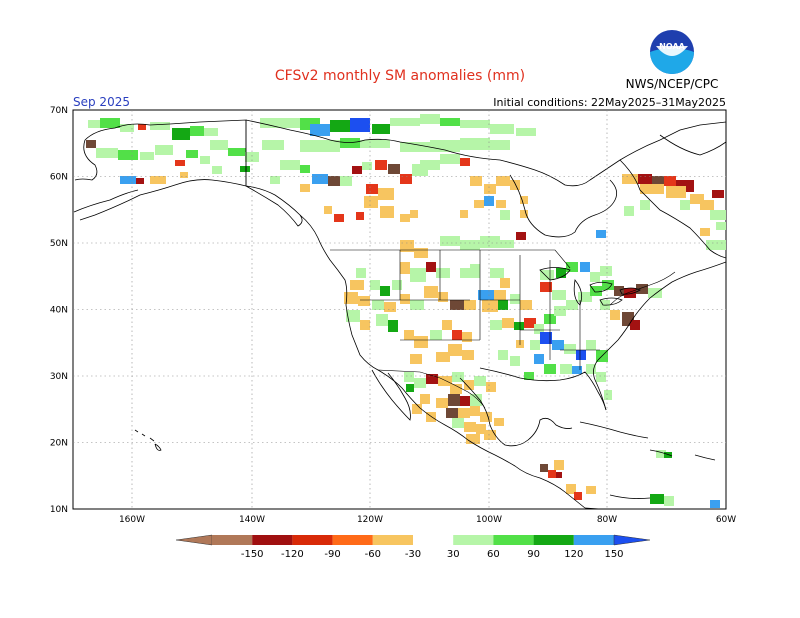 The width and height of the screenshot is (800, 618). I want to click on colorbar-label: -30, so click(413, 554).